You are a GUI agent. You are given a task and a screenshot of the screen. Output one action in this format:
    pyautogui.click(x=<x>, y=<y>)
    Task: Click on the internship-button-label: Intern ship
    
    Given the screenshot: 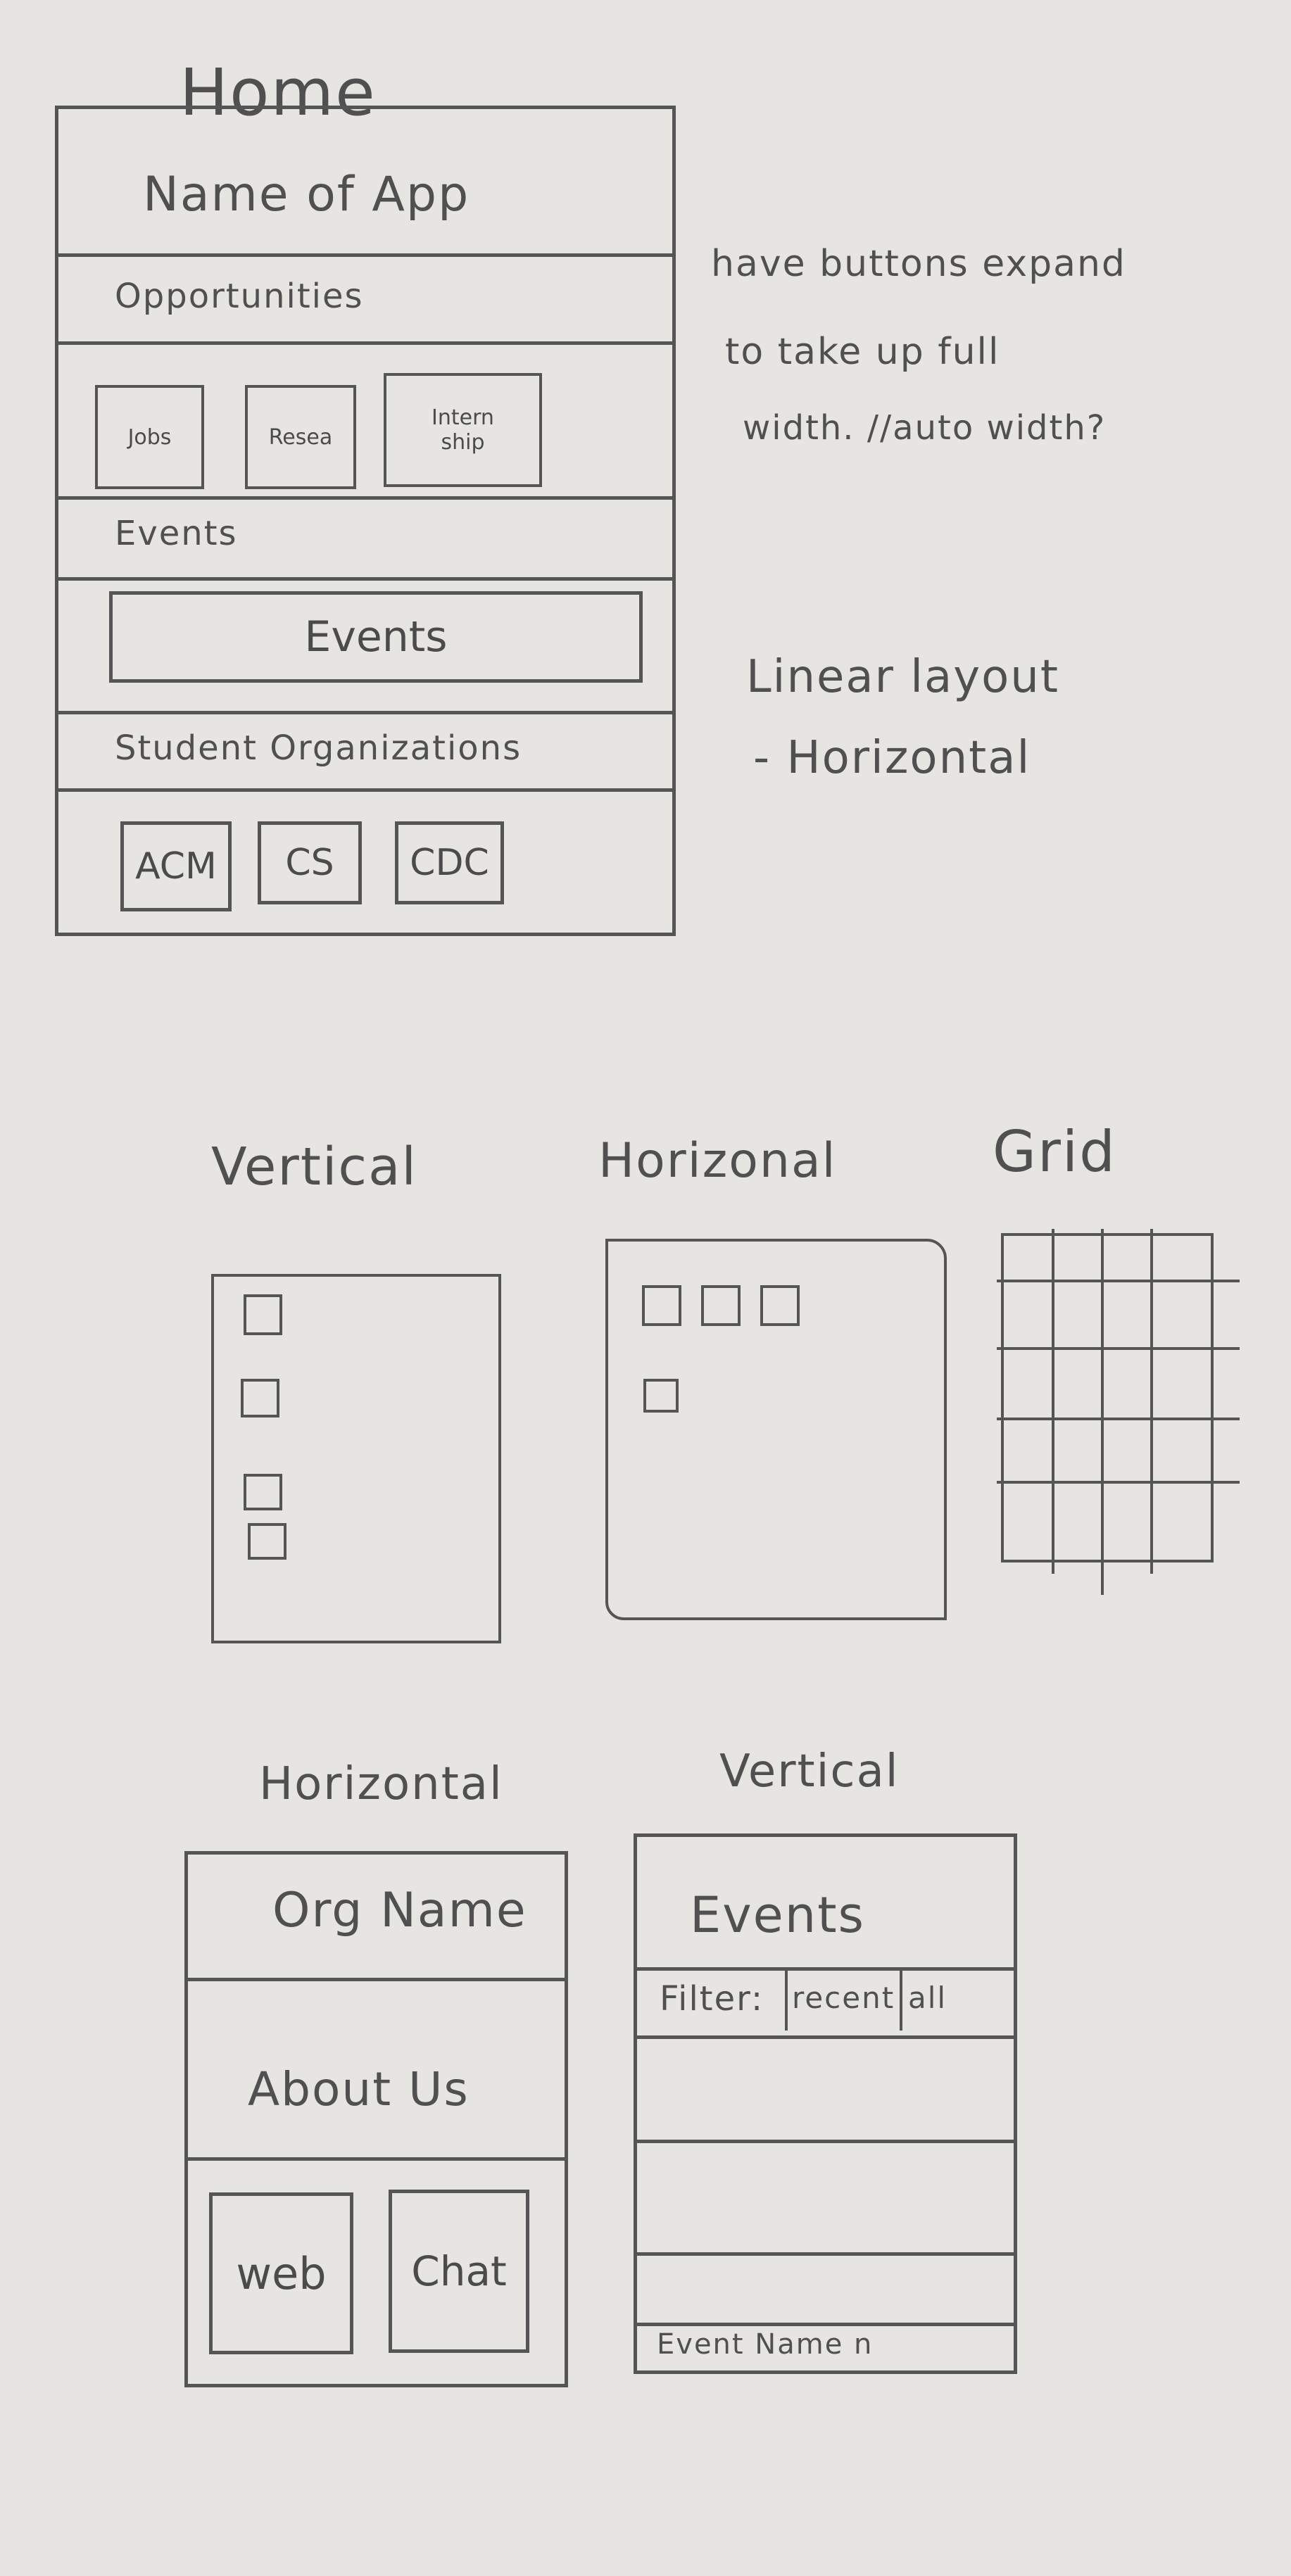 What is the action you would take?
    pyautogui.click(x=463, y=430)
    